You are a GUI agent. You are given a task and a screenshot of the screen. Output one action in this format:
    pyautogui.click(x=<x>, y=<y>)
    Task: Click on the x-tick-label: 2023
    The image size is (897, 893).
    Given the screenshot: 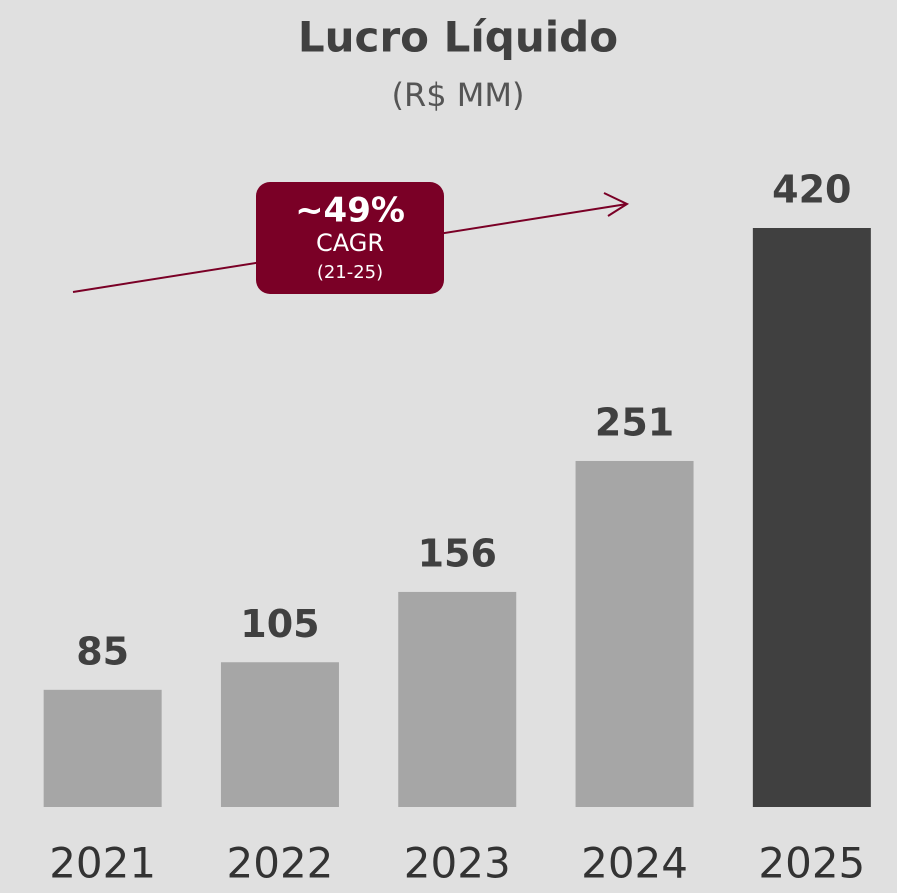 What is the action you would take?
    pyautogui.click(x=457, y=863)
    